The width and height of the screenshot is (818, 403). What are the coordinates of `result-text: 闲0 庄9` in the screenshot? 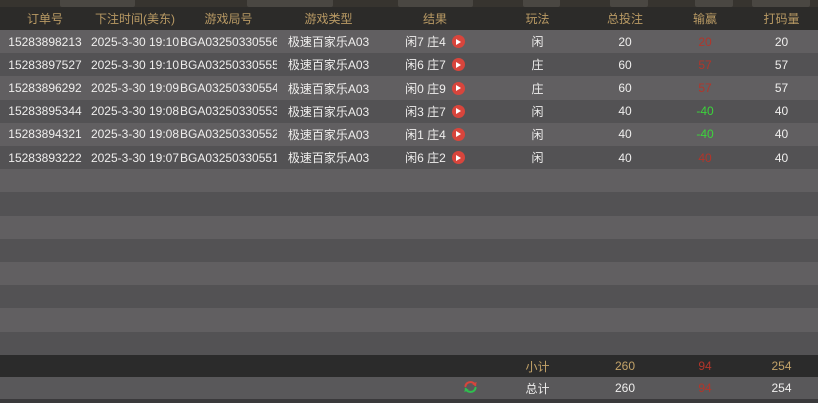 It's located at (425, 88).